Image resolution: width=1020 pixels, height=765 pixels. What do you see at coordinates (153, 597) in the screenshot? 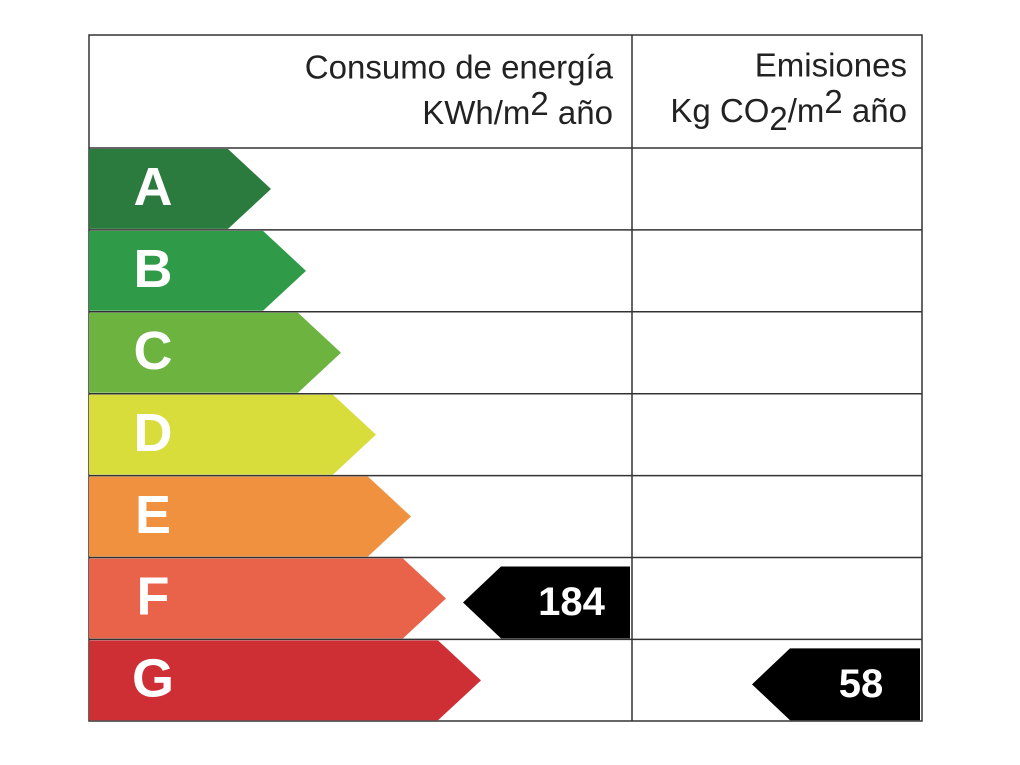
I see `rating-letter: F` at bounding box center [153, 597].